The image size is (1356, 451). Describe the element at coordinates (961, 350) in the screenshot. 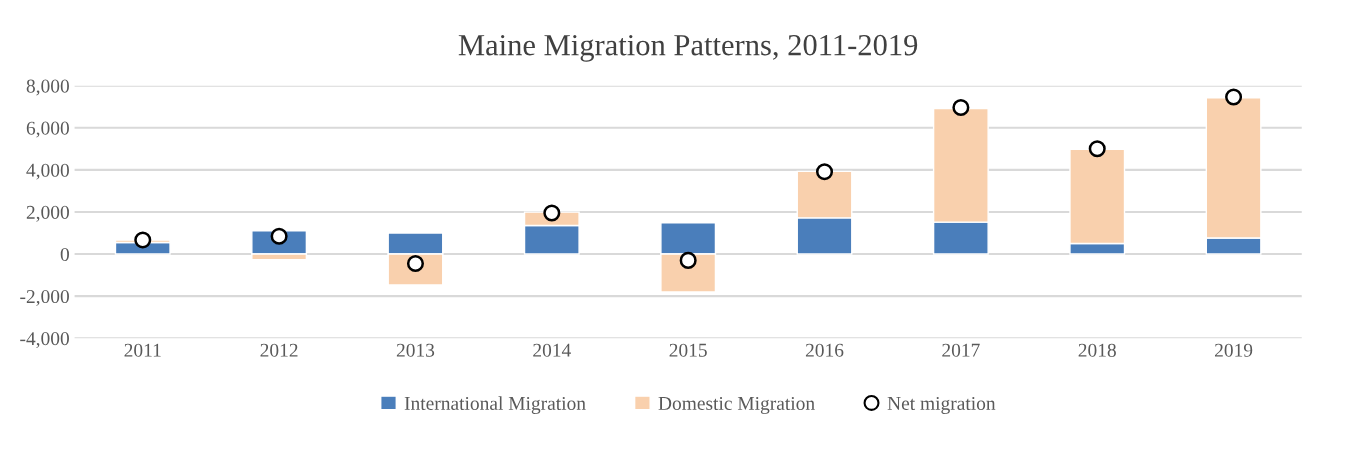

I see `x-tick-label: 2017` at that location.